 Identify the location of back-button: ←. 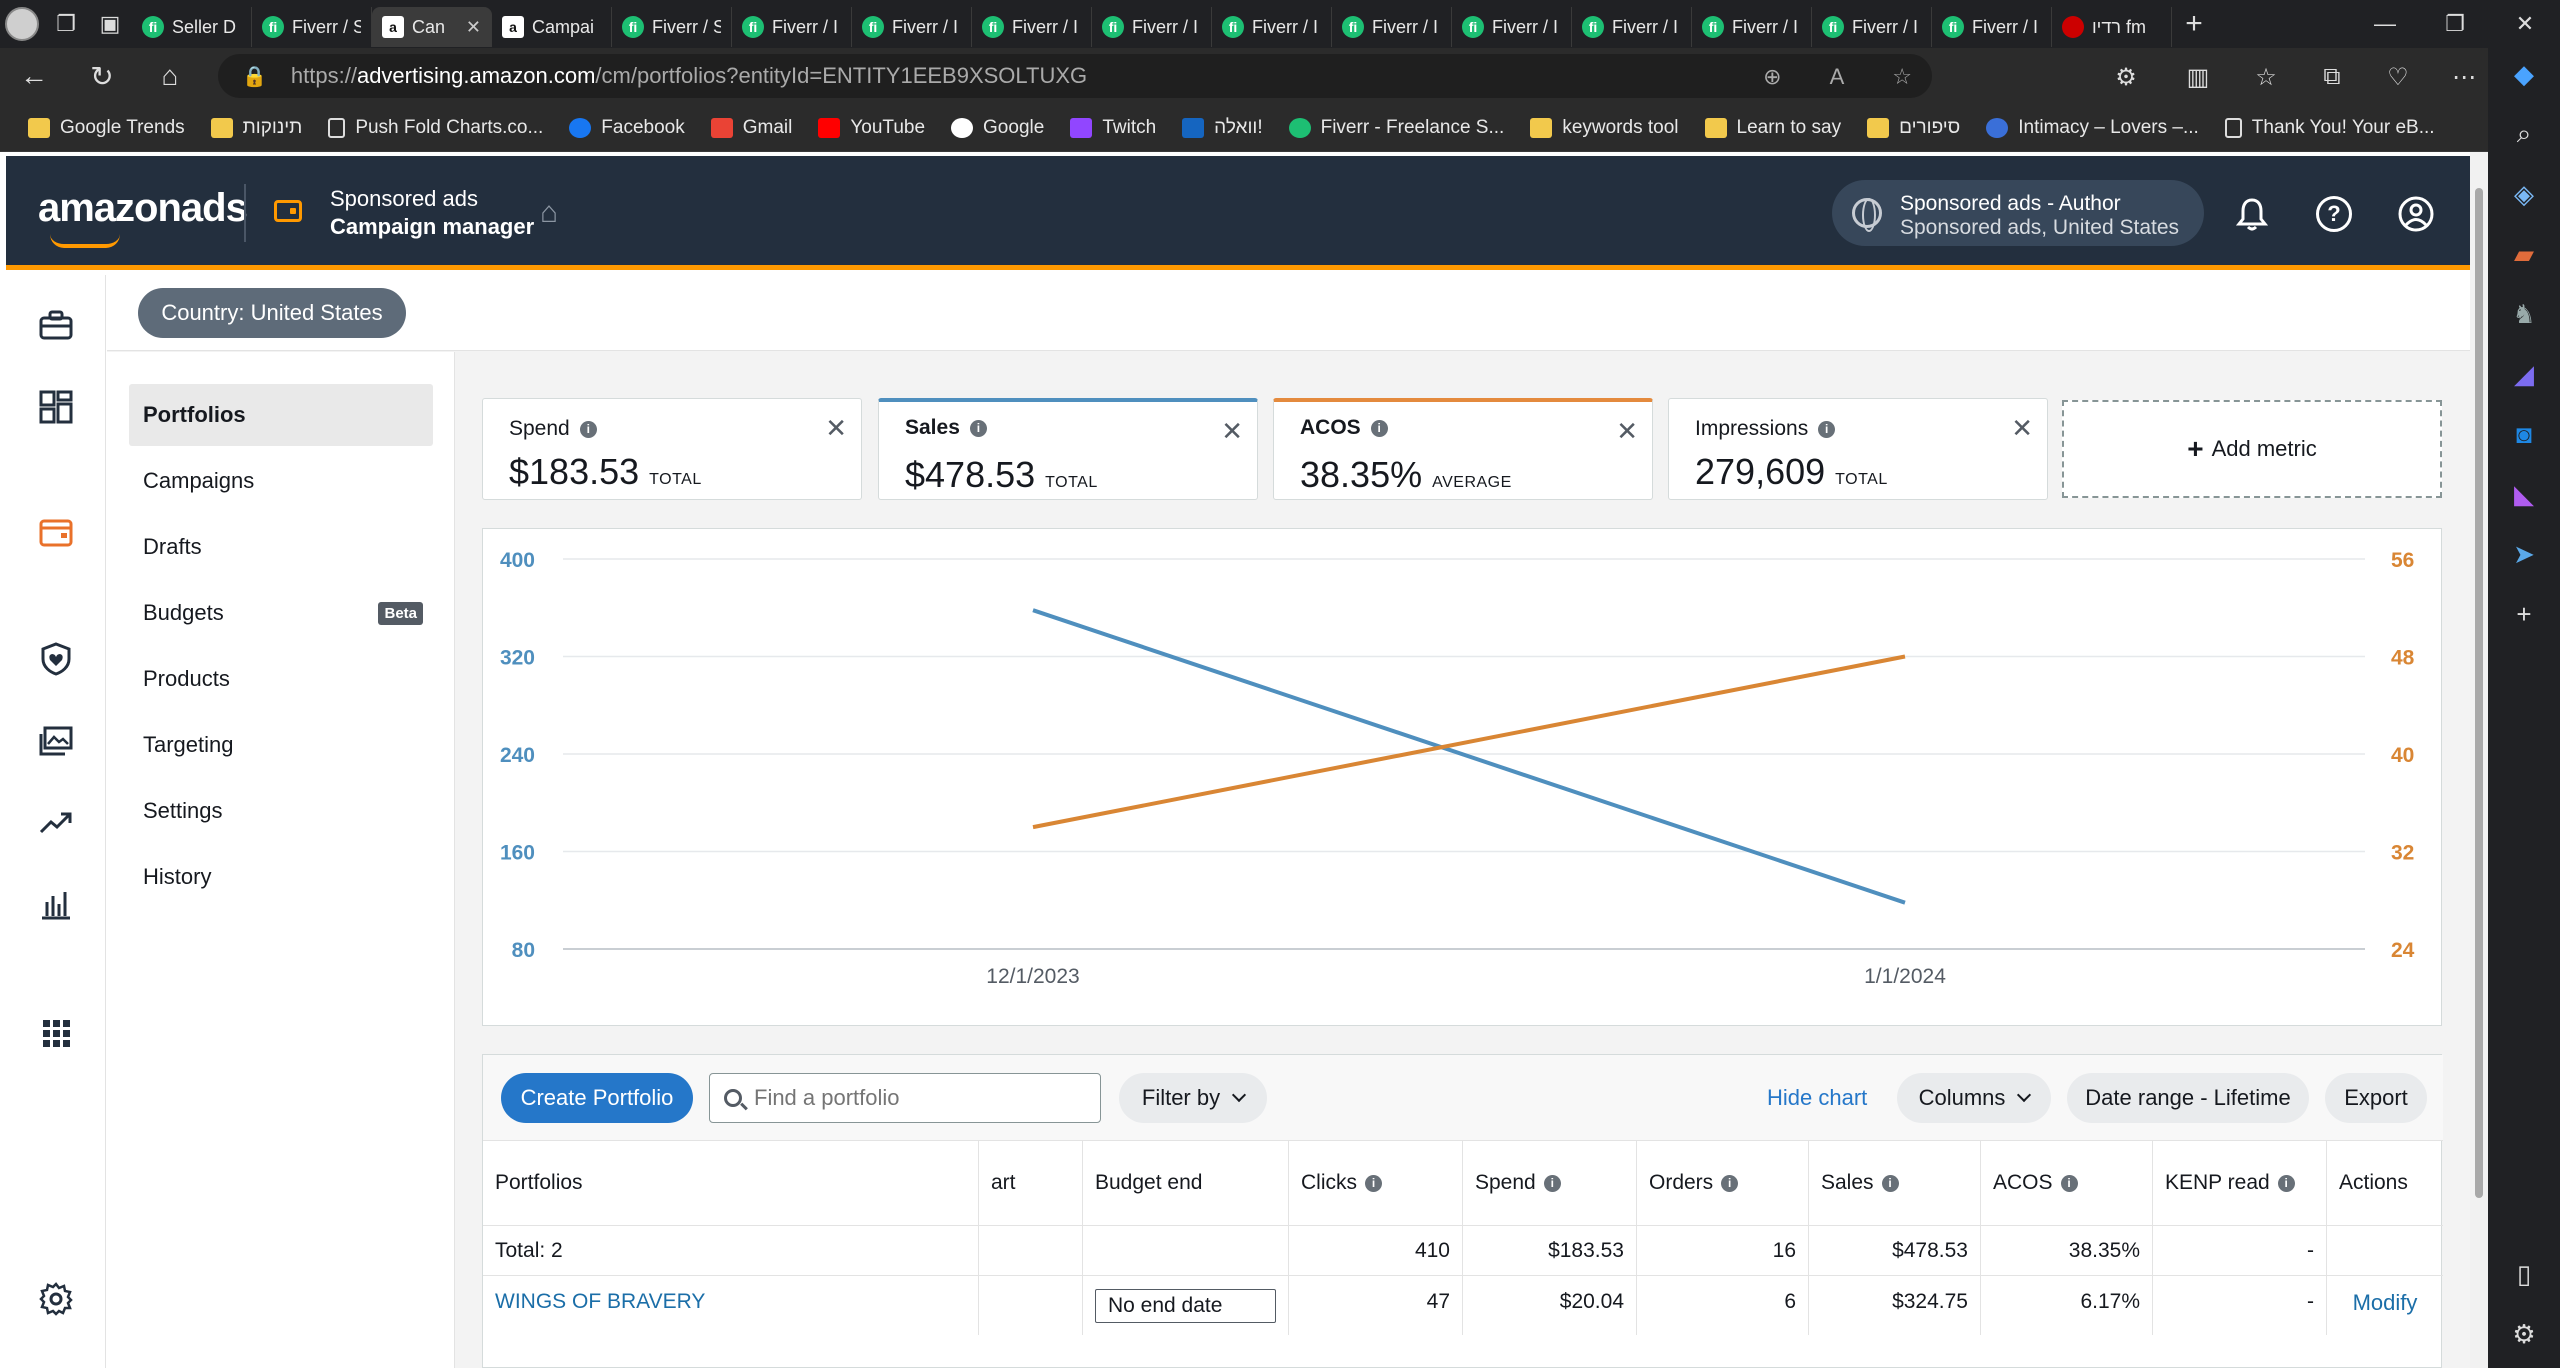
(34, 75).